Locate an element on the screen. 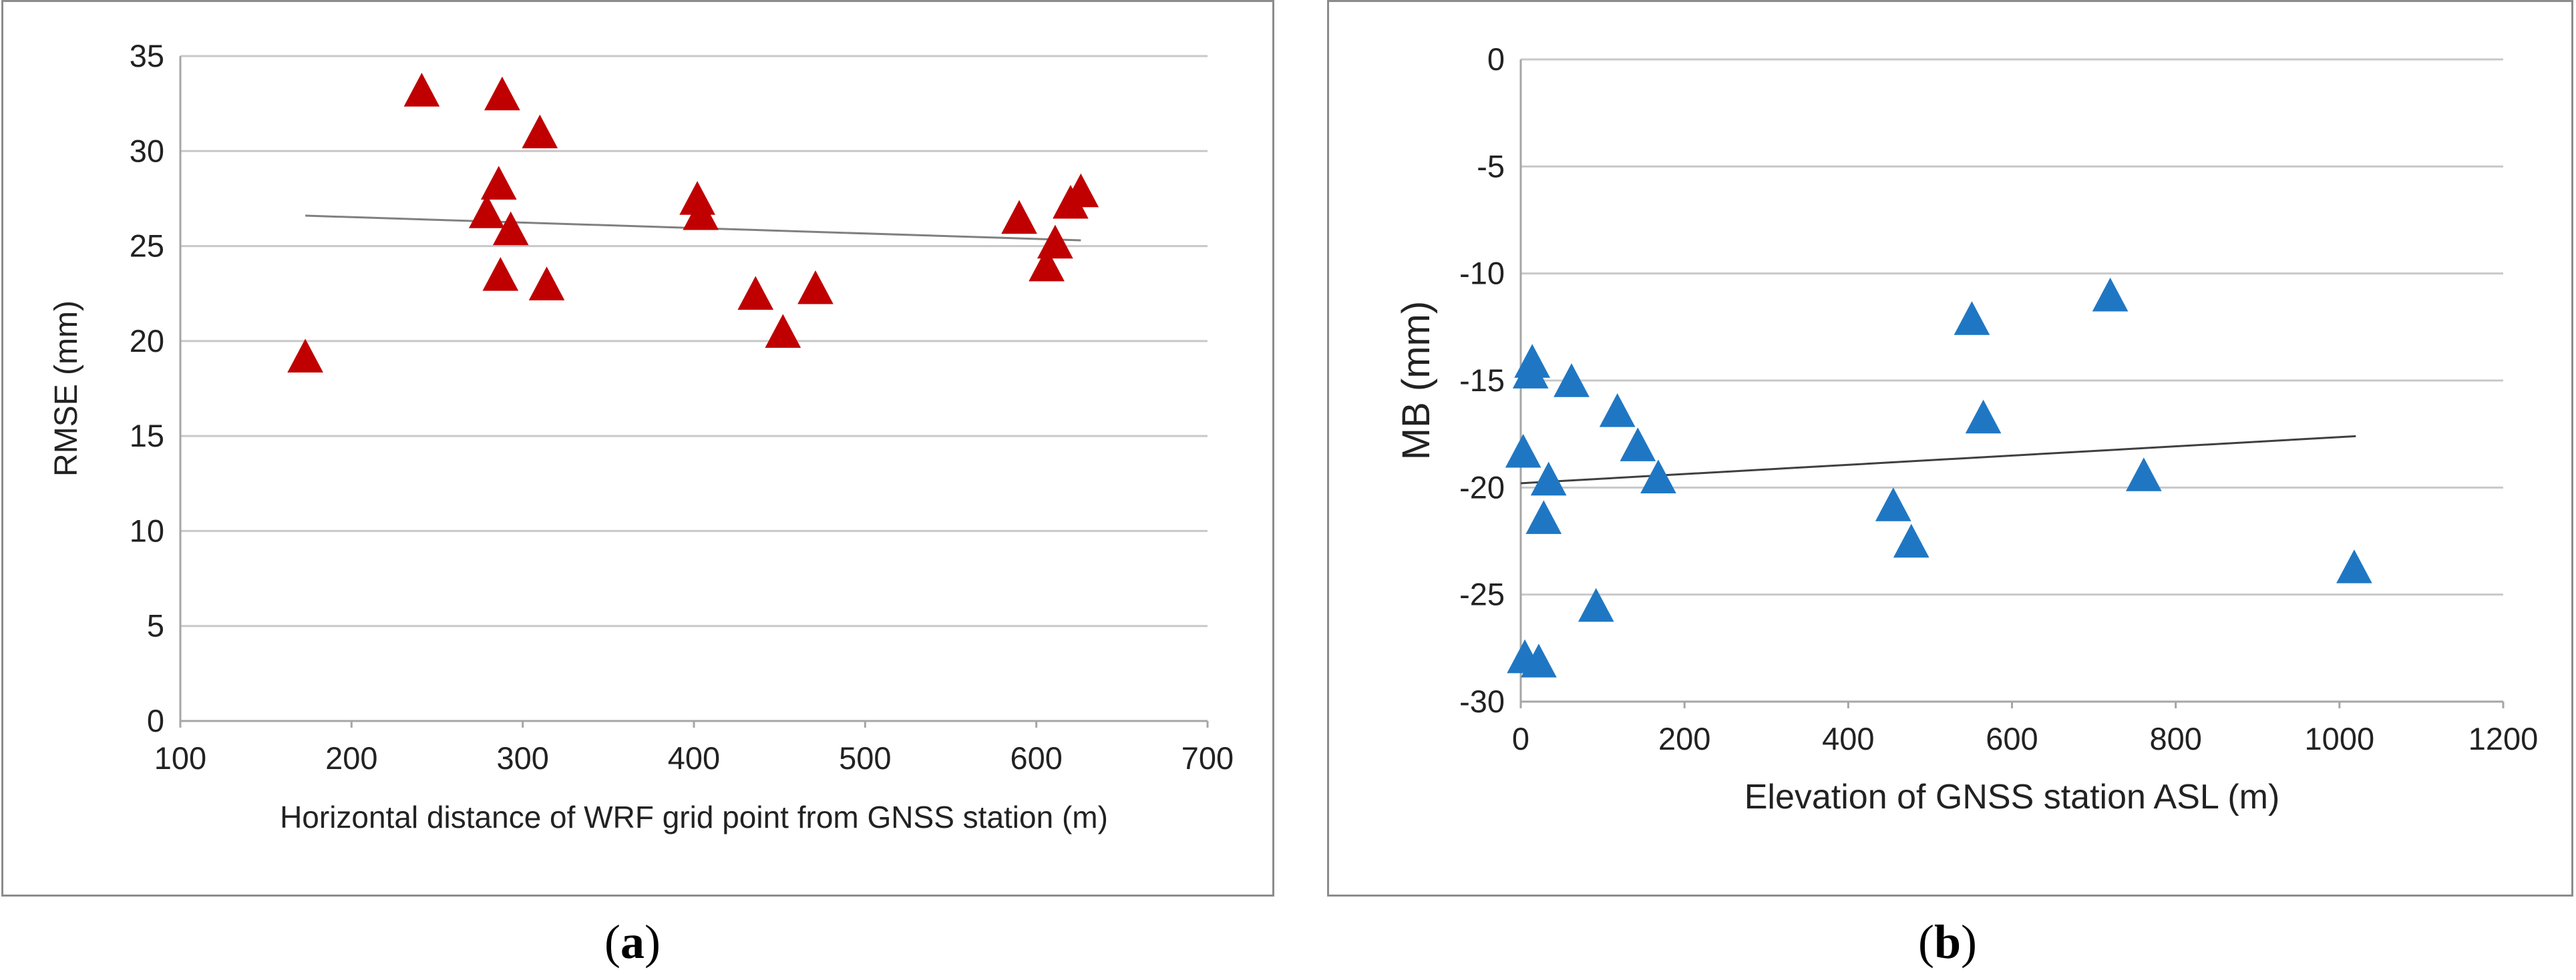 The image size is (2576, 980). y-axis-title-a: RMSE (mm) is located at coordinates (66, 388).